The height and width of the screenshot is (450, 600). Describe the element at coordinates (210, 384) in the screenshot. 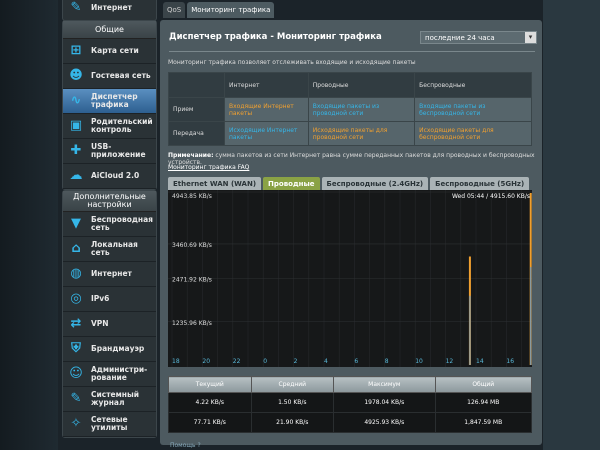

I see `stats-header: Текущий` at that location.